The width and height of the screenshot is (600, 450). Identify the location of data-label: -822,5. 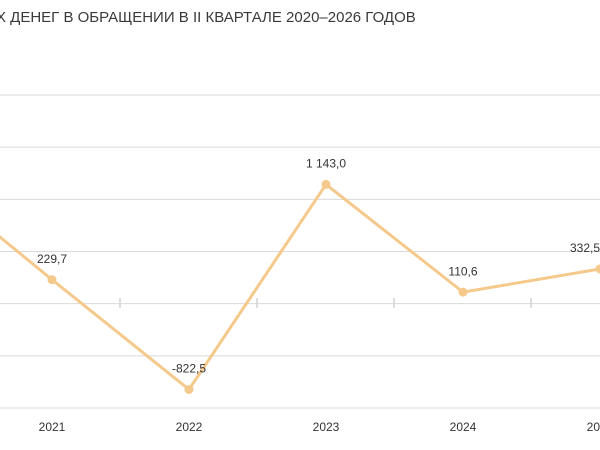
(189, 369).